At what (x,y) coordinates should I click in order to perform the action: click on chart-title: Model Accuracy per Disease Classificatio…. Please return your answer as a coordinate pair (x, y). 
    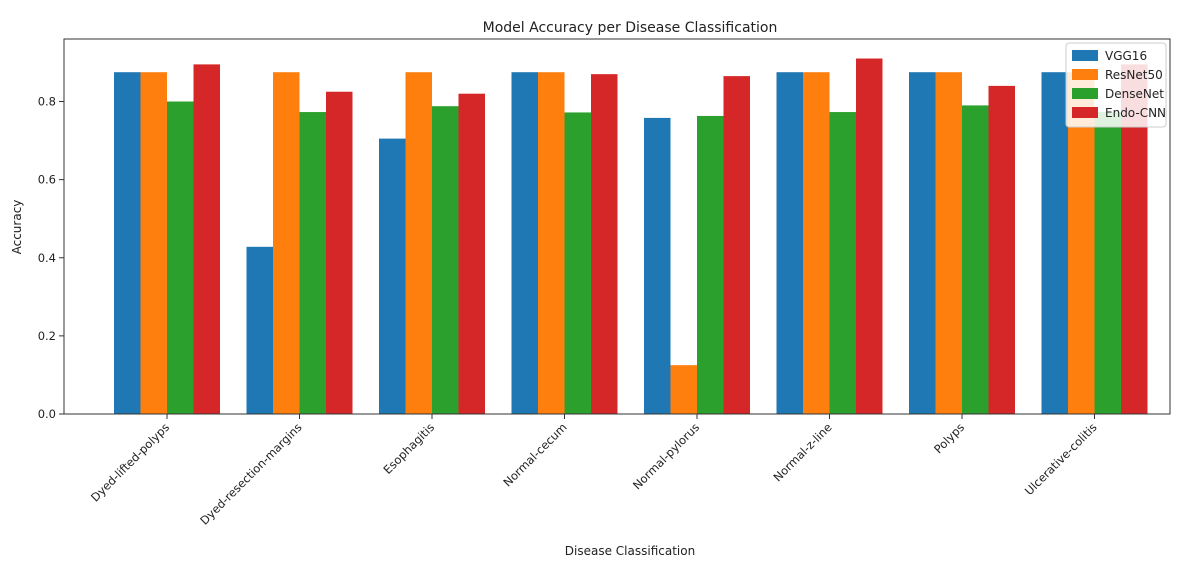
    Looking at the image, I should click on (630, 28).